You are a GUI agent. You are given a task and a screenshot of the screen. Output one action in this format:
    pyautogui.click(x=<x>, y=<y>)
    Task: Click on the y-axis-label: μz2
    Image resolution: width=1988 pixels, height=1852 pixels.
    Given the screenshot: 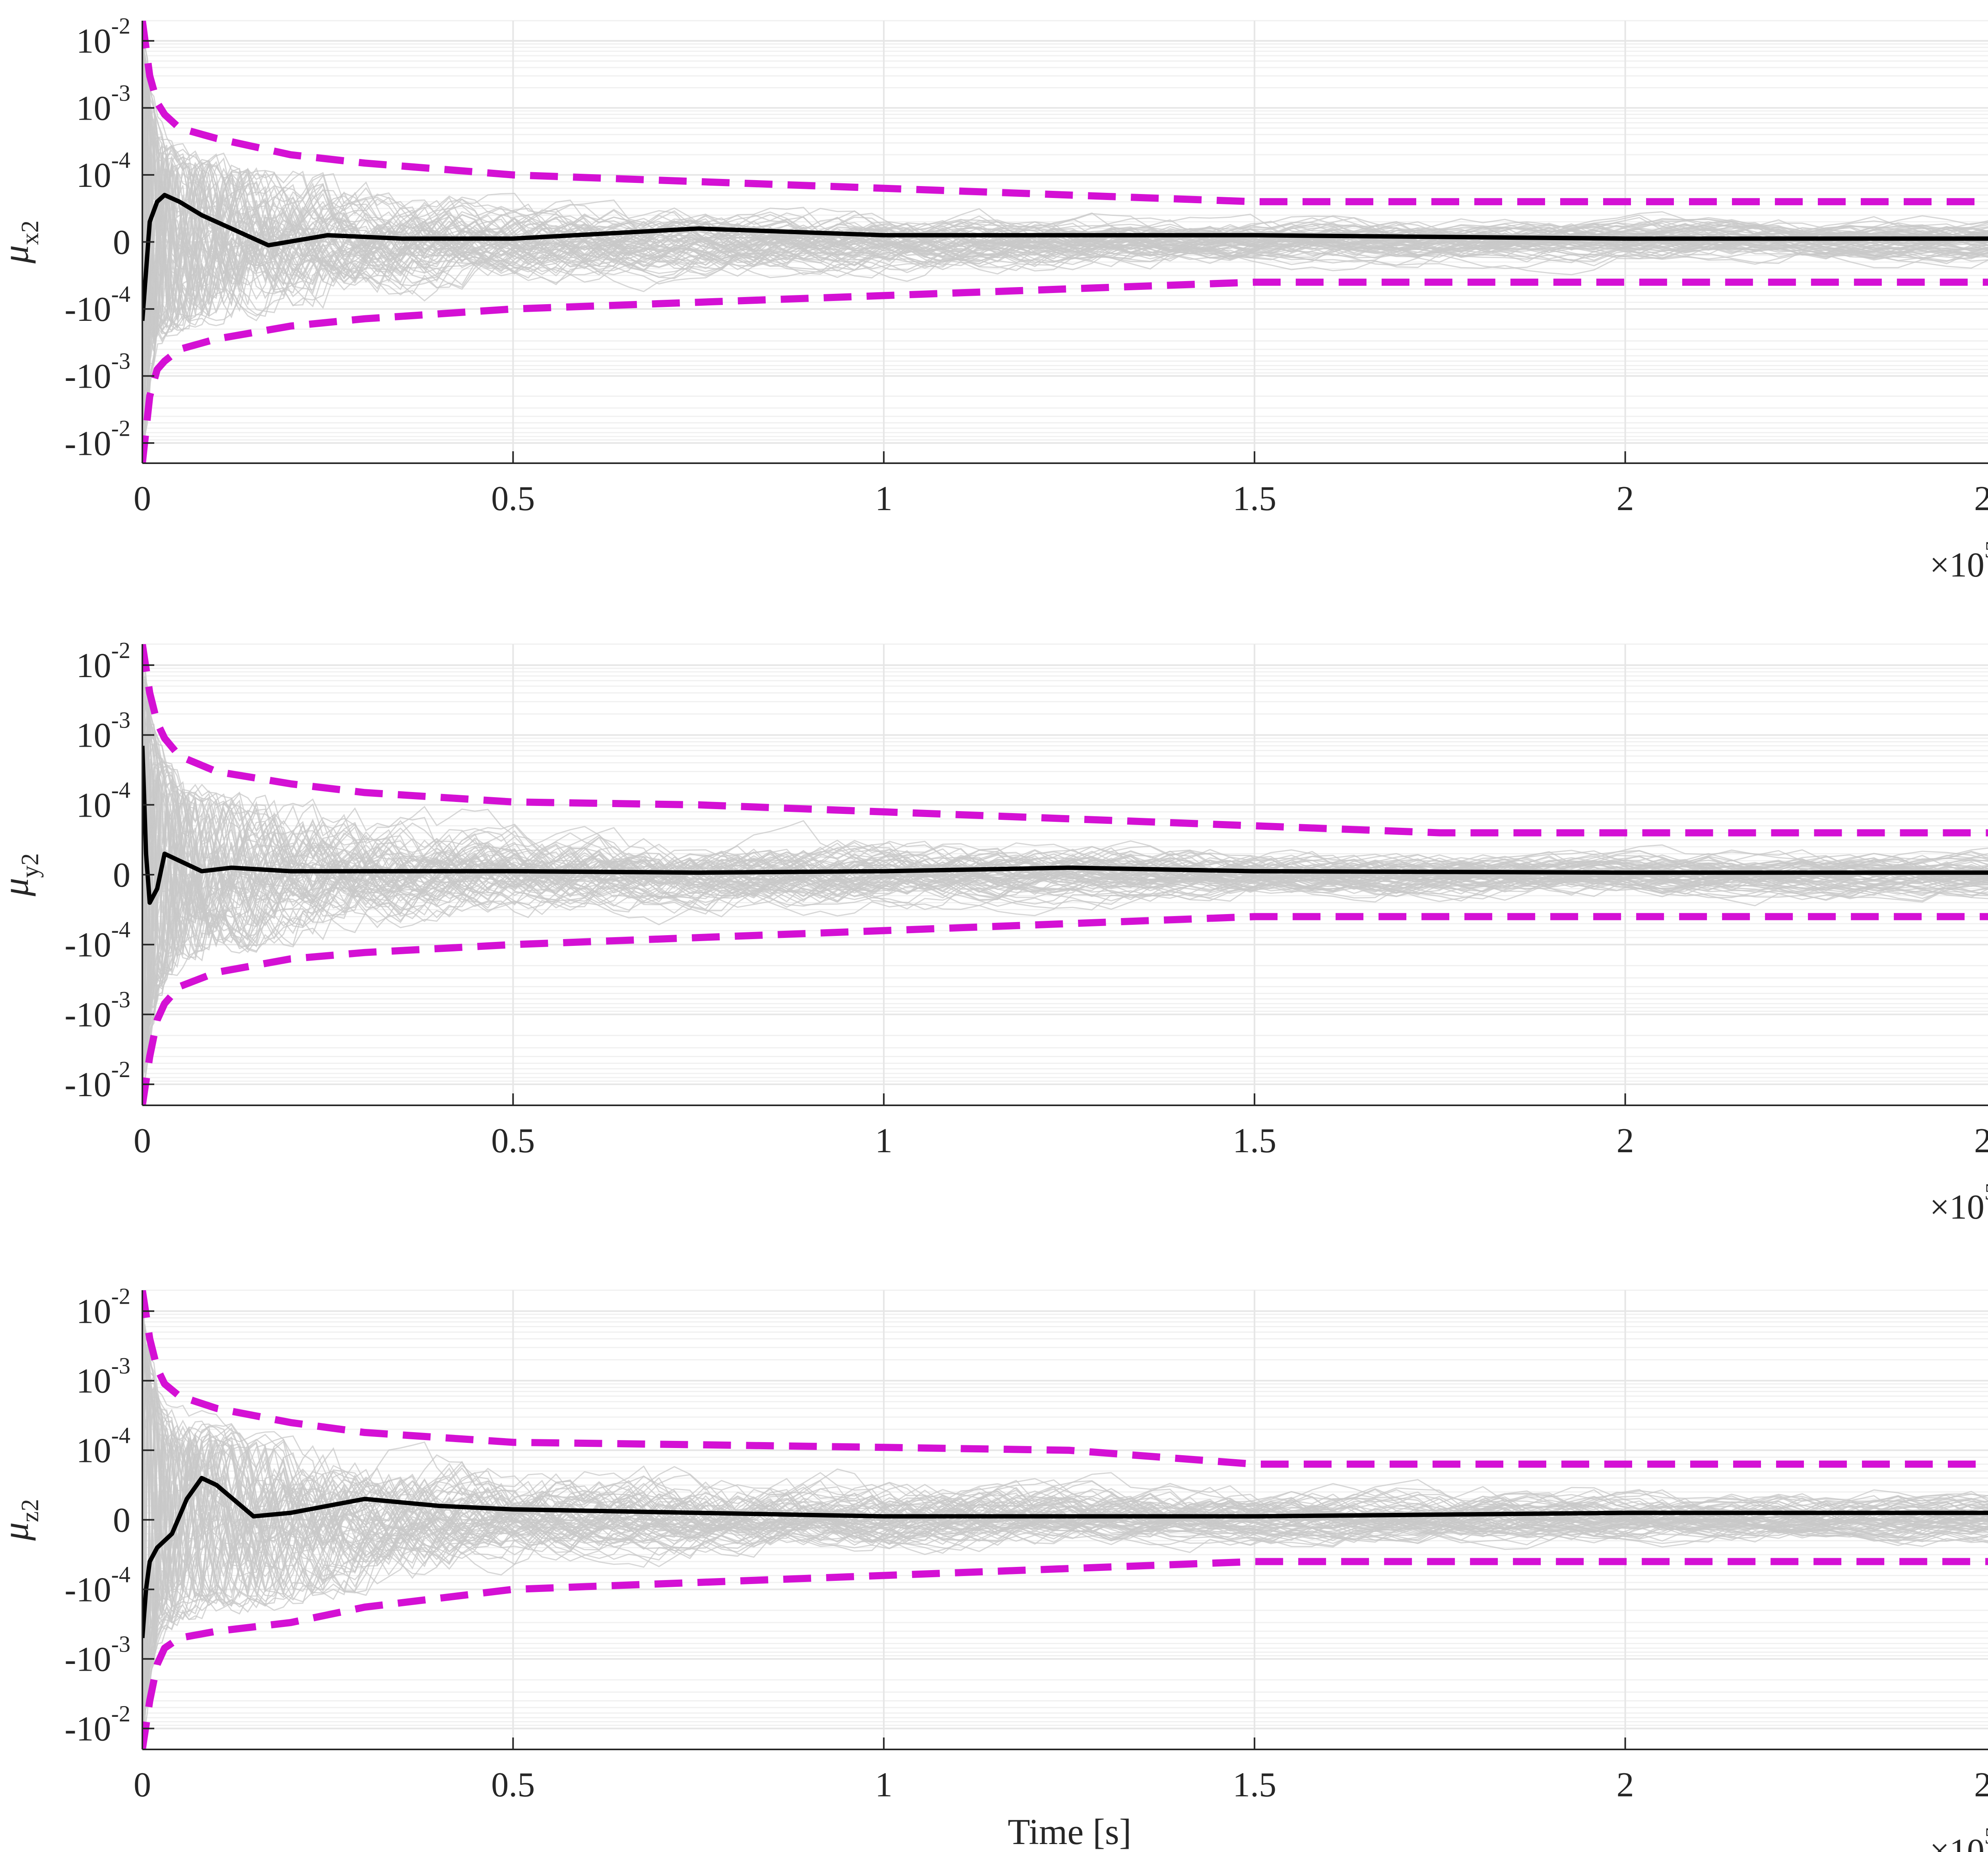 What is the action you would take?
    pyautogui.click(x=22, y=1520)
    